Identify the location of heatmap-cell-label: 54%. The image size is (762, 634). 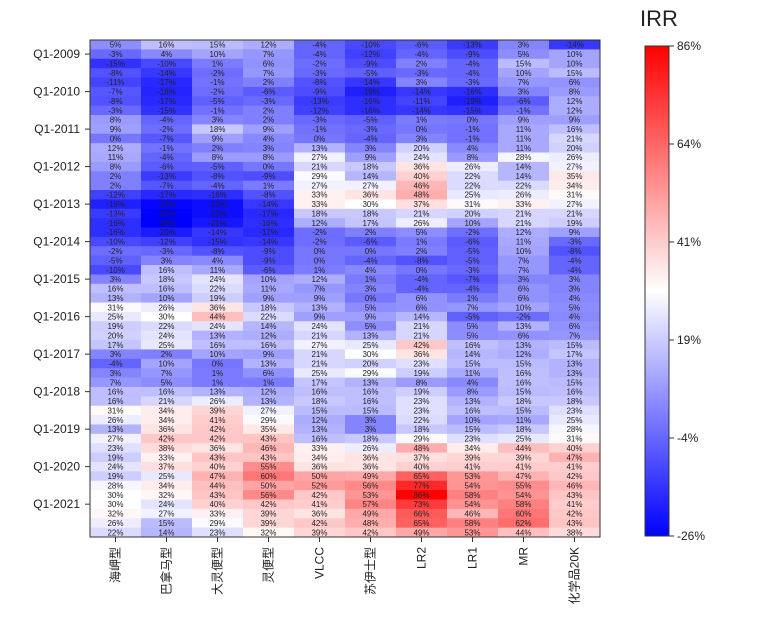
(523, 495).